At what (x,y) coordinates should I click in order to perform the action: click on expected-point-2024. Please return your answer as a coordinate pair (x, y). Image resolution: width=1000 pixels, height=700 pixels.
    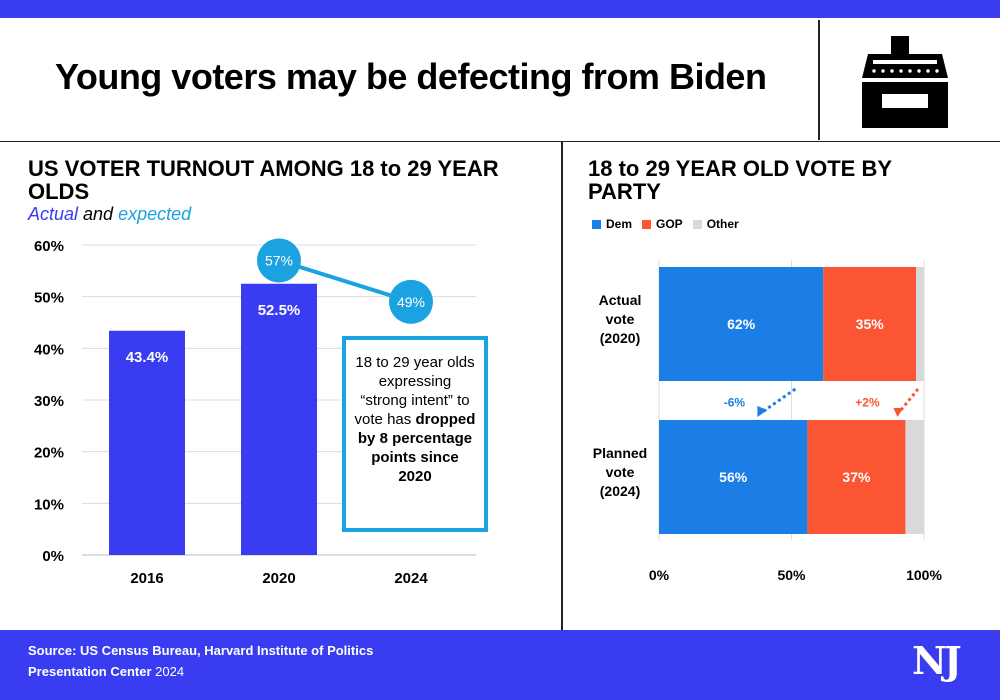
    Looking at the image, I should click on (411, 301).